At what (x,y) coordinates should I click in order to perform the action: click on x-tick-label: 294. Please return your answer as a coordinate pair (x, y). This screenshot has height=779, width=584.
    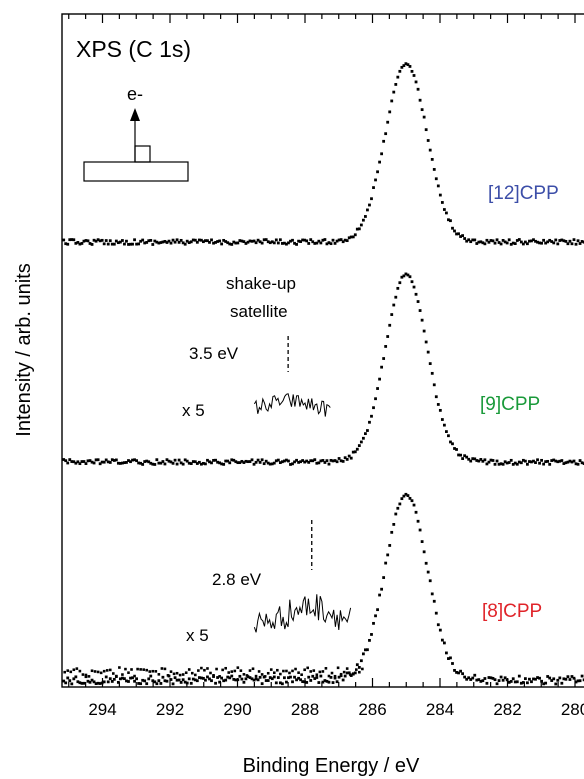
    Looking at the image, I should click on (102, 709).